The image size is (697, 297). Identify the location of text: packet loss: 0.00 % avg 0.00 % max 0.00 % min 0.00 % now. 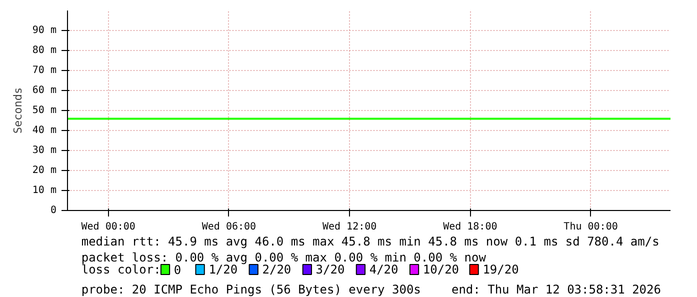
(284, 257).